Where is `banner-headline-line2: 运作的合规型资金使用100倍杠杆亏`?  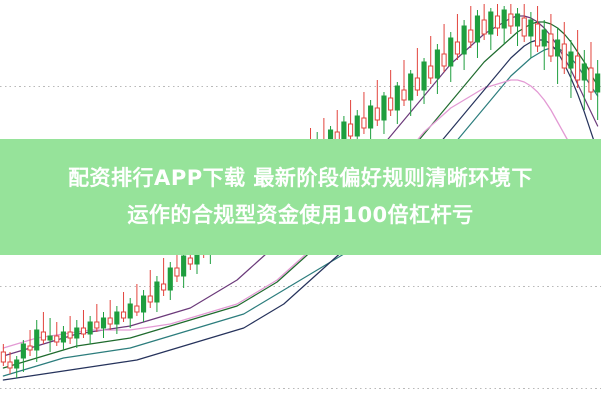 banner-headline-line2: 运作的合规型资金使用100倍杠杆亏 is located at coordinates (300, 215).